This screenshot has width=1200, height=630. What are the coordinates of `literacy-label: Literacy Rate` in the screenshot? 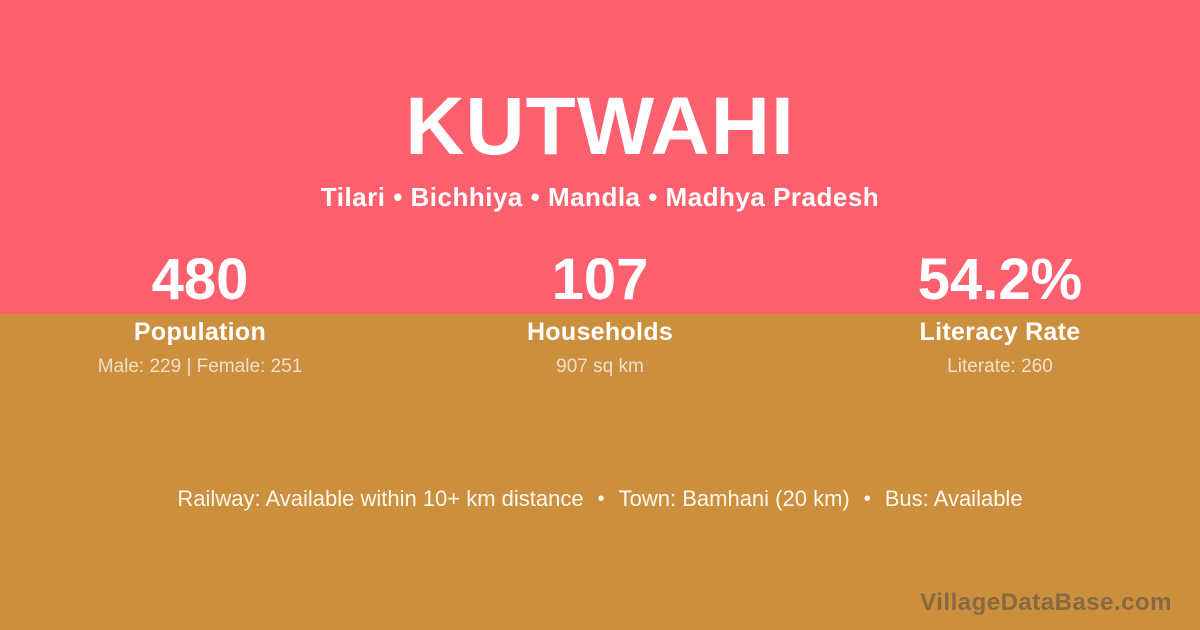 It's located at (1000, 332).